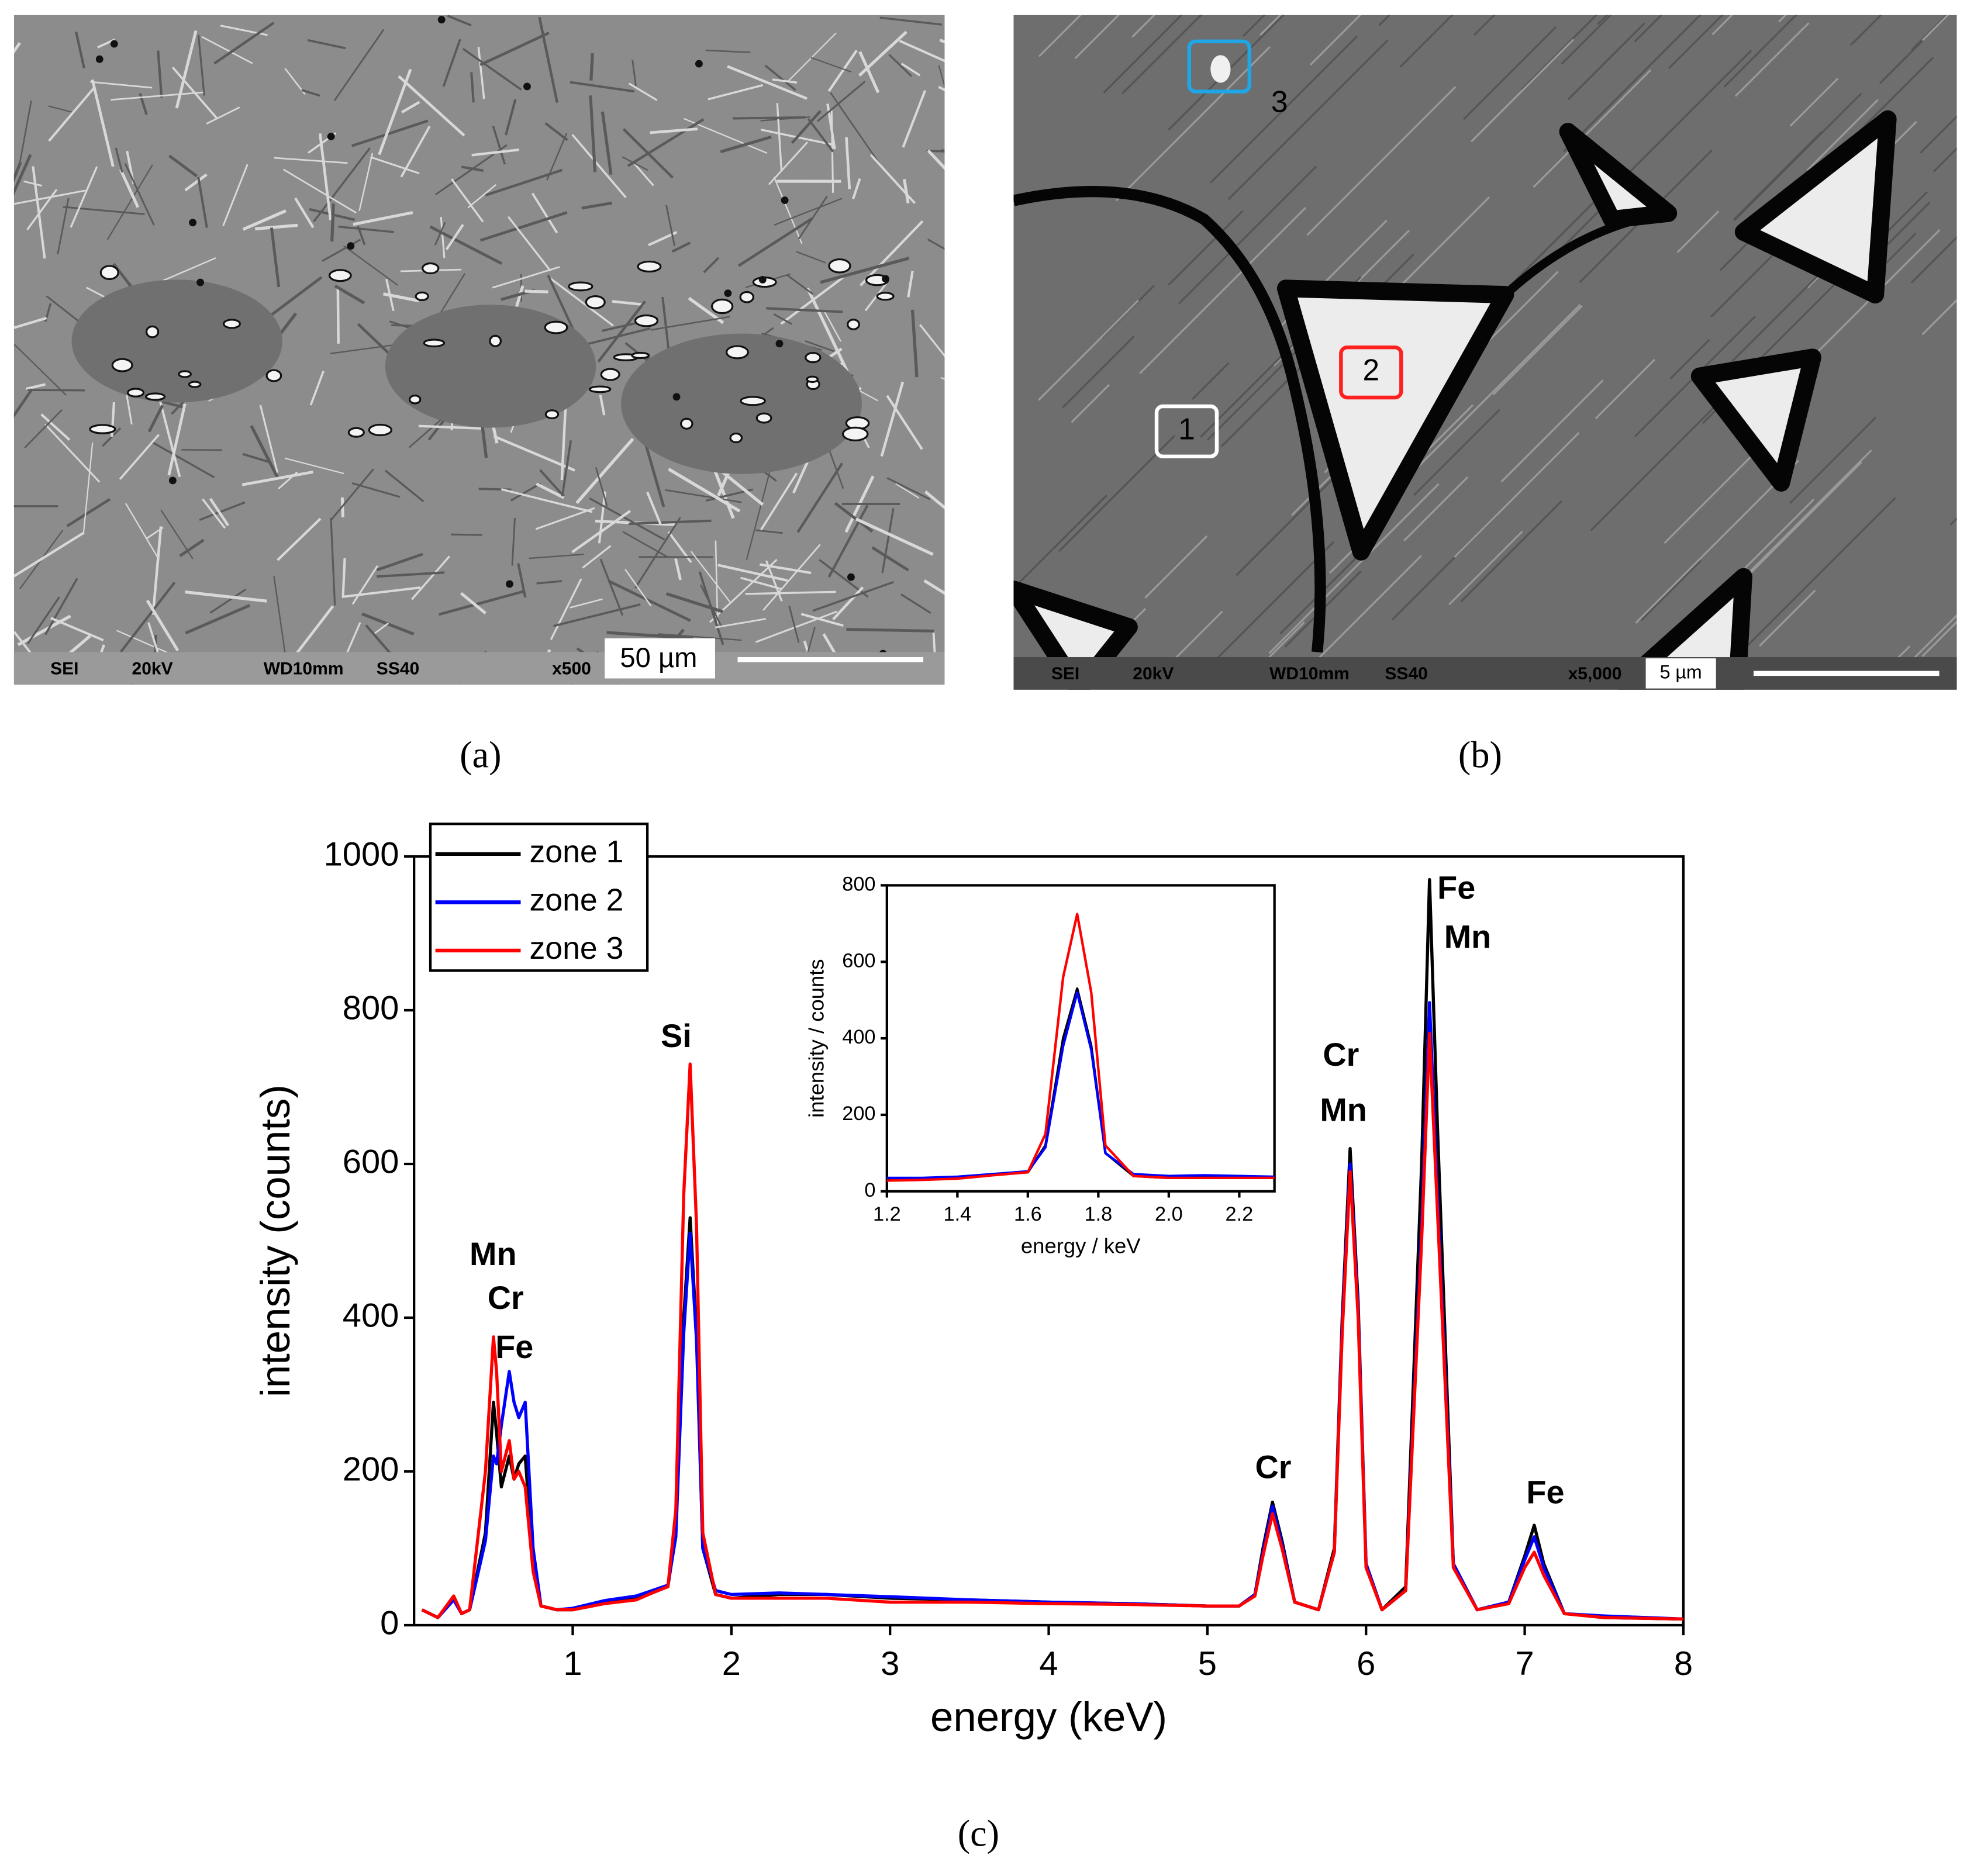 Image resolution: width=1967 pixels, height=1876 pixels. What do you see at coordinates (1081, 1246) in the screenshot?
I see `x-axis-title: energy / keV` at bounding box center [1081, 1246].